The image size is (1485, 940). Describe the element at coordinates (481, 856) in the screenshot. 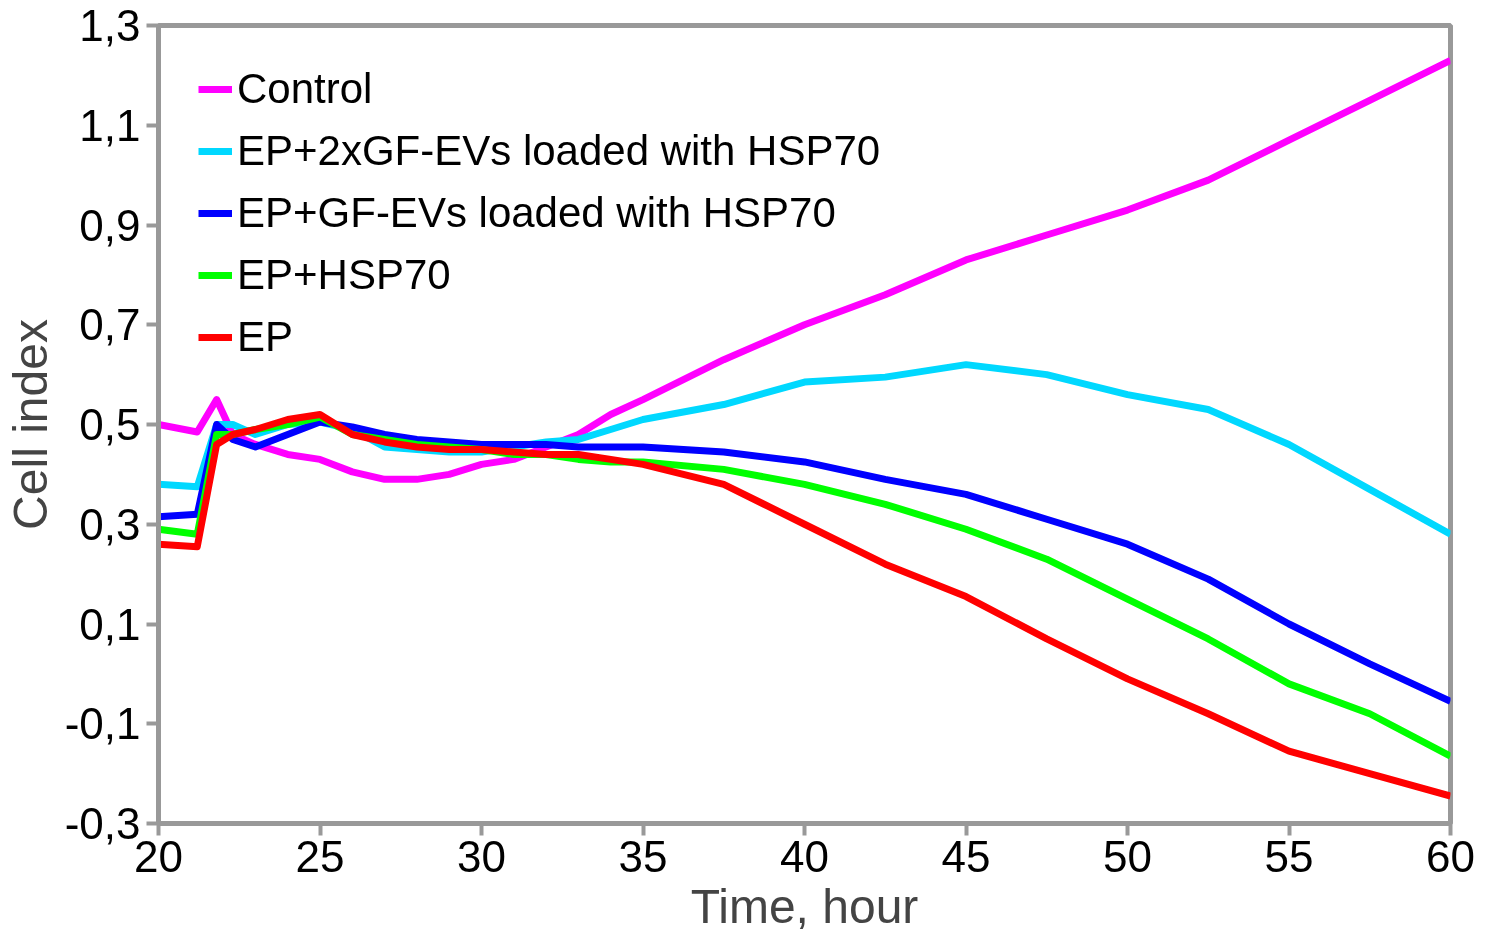

I see `x-tick-label: 30` at that location.